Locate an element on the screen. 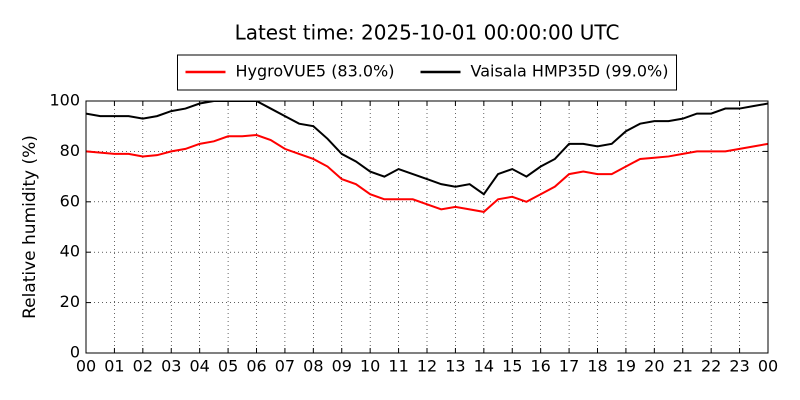  y-tick-label: 80 is located at coordinates (70, 150).